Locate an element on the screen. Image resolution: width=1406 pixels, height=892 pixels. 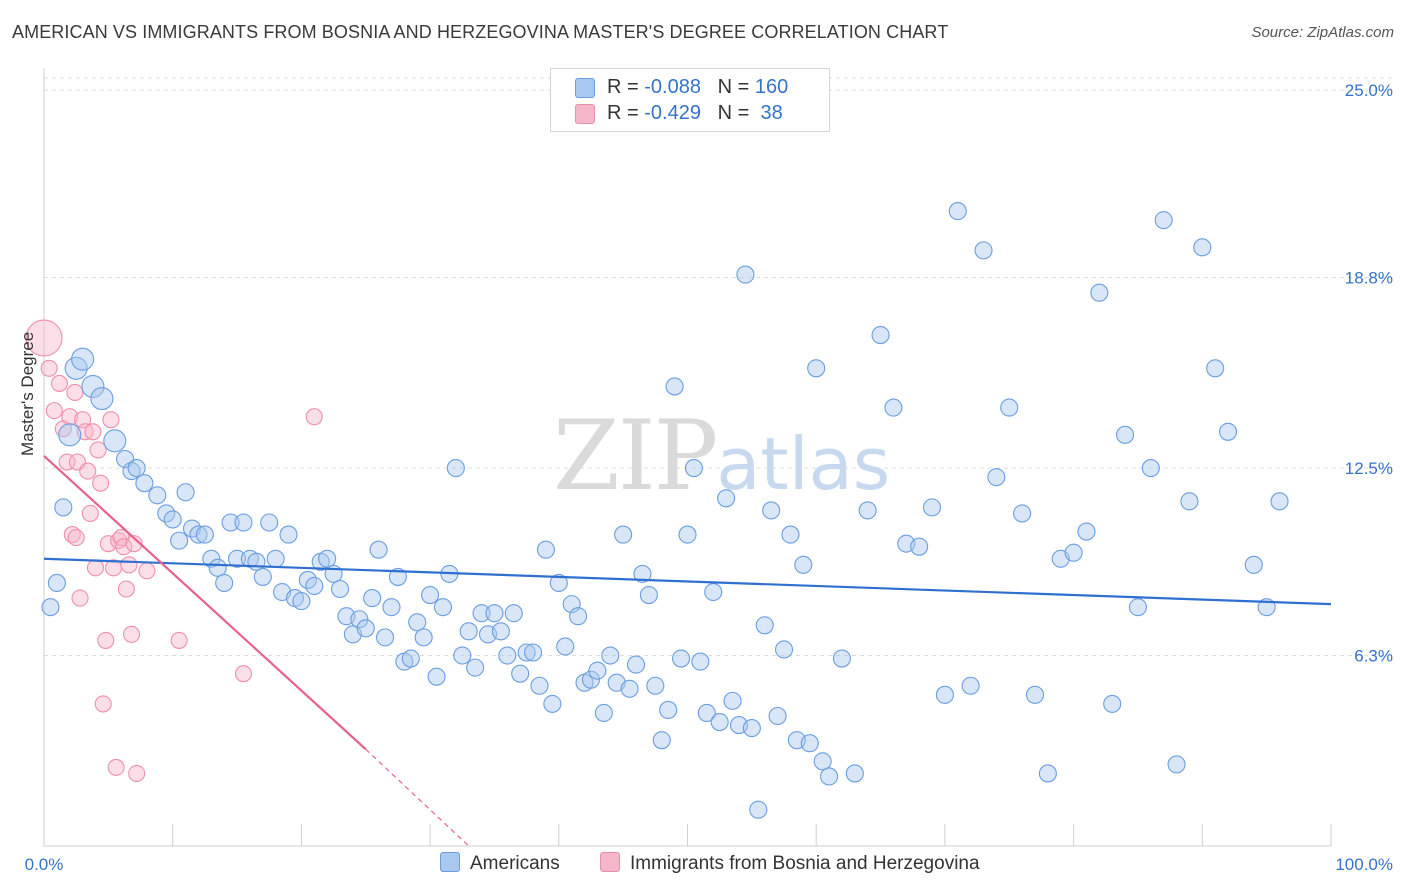
source-label: Source: ZipAtlas.com is located at coordinates (1322, 32).